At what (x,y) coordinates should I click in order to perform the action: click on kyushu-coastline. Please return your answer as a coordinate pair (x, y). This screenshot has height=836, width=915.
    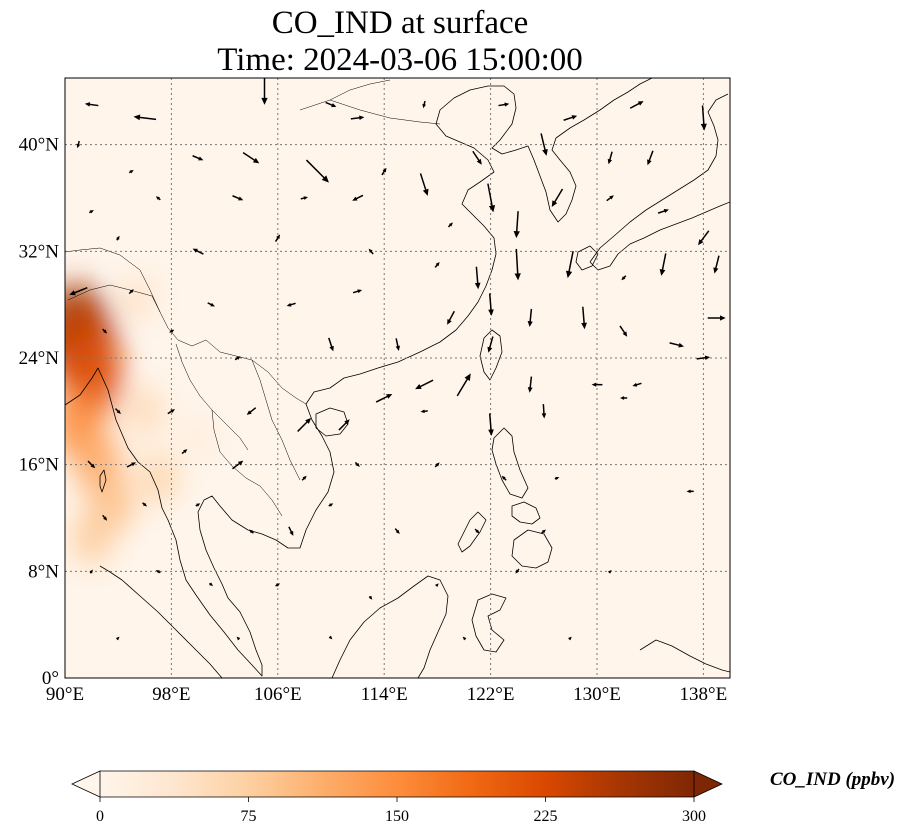
    Looking at the image, I should click on (587, 258).